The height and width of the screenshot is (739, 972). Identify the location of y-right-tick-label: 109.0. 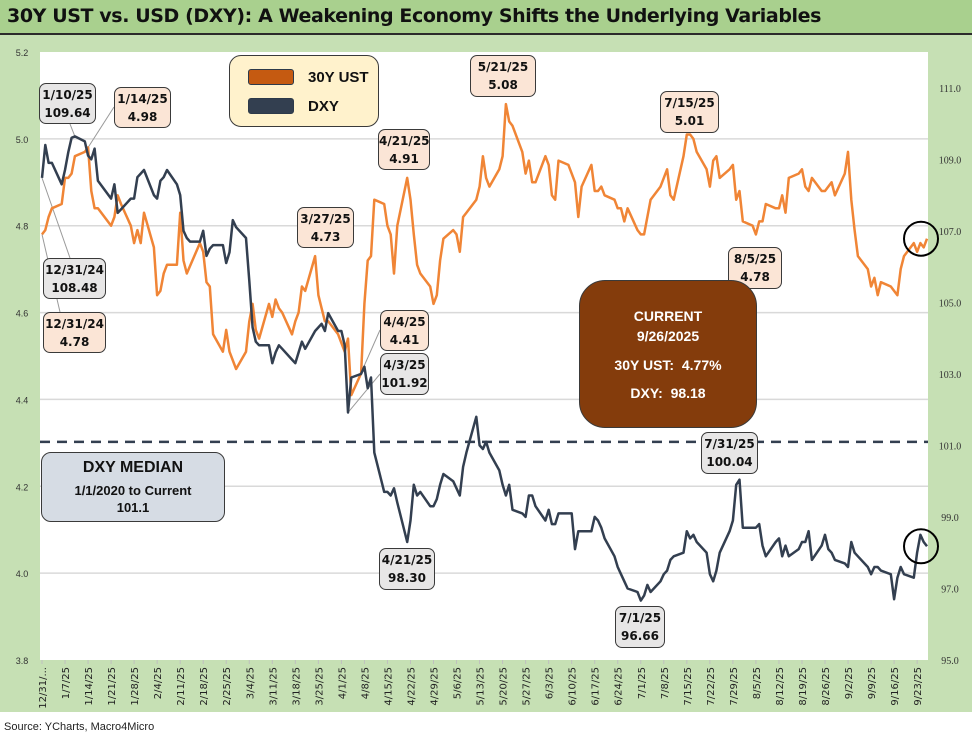
(950, 160).